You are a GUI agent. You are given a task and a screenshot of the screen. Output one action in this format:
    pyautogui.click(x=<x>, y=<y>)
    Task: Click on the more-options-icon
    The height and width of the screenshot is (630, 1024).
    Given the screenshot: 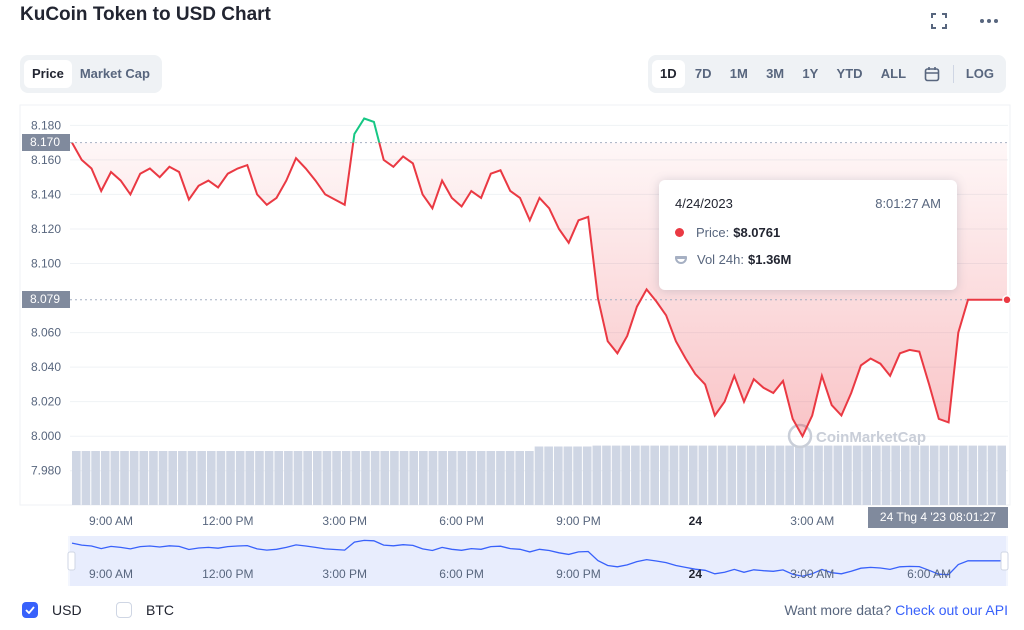 What is the action you would take?
    pyautogui.click(x=989, y=21)
    